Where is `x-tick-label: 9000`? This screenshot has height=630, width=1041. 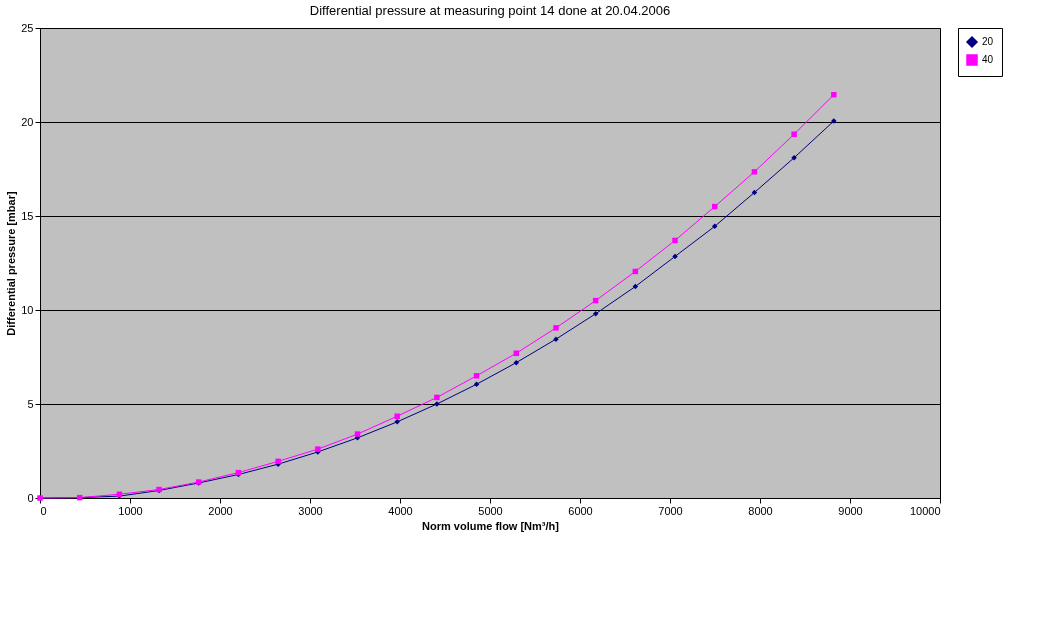 x-tick-label: 9000 is located at coordinates (850, 510).